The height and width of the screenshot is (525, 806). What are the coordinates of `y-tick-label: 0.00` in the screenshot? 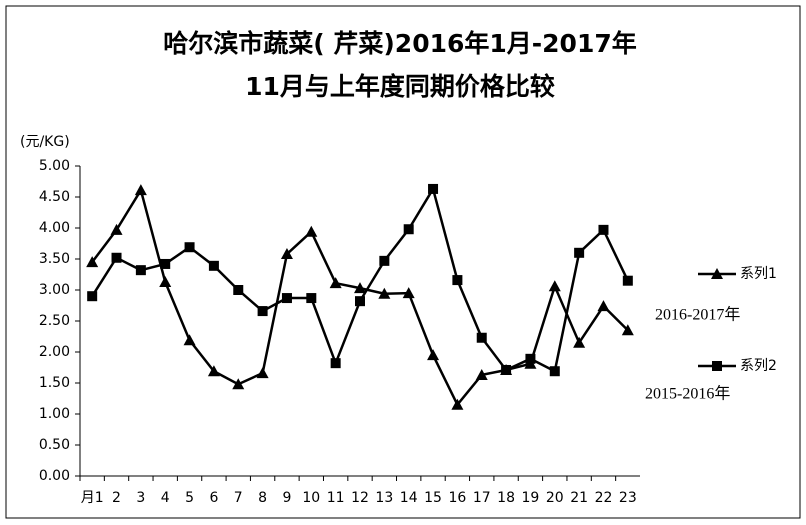 It's located at (54, 476).